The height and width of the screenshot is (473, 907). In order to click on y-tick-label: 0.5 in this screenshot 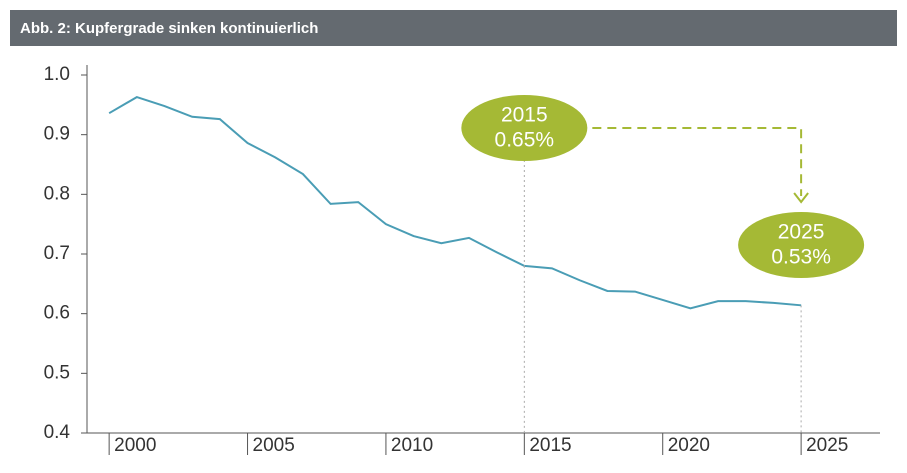, I will do `click(57, 372)`.